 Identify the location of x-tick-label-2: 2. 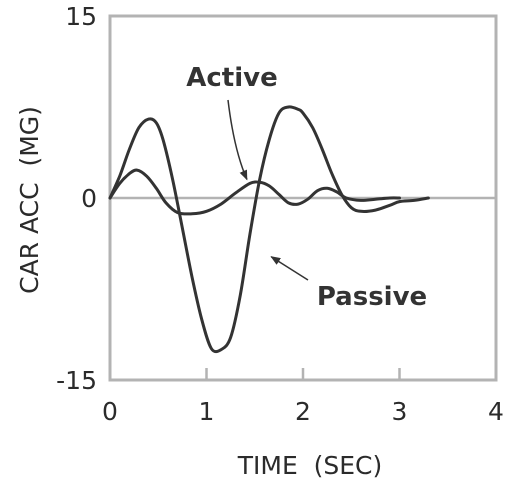
(303, 411).